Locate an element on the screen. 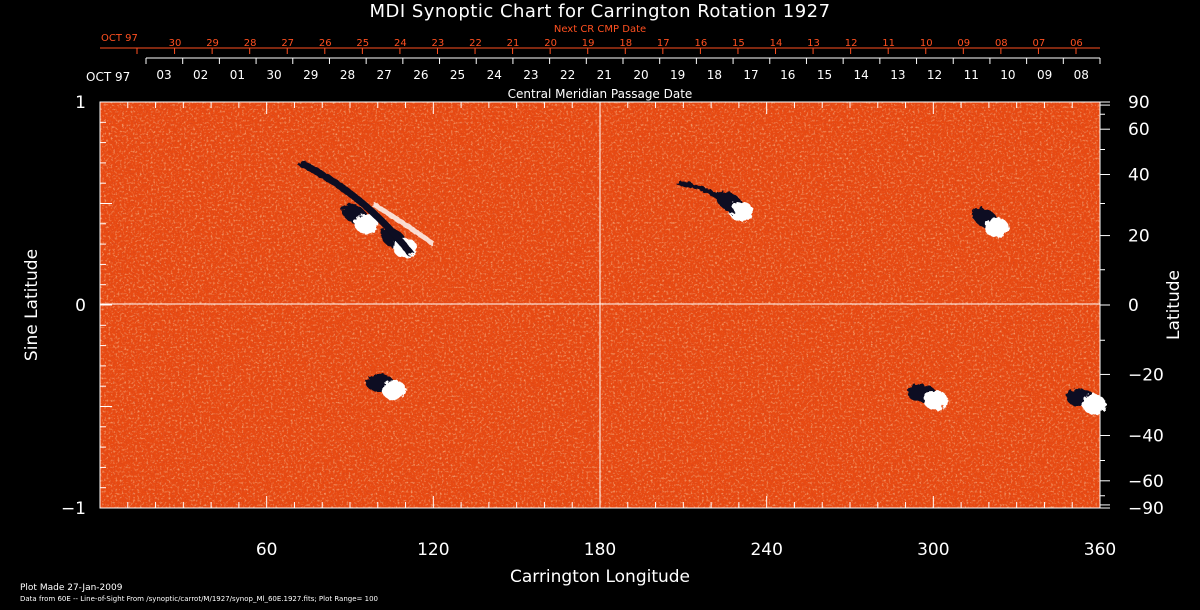 The height and width of the screenshot is (610, 1200). top-date-label: 10 is located at coordinates (1007, 75).